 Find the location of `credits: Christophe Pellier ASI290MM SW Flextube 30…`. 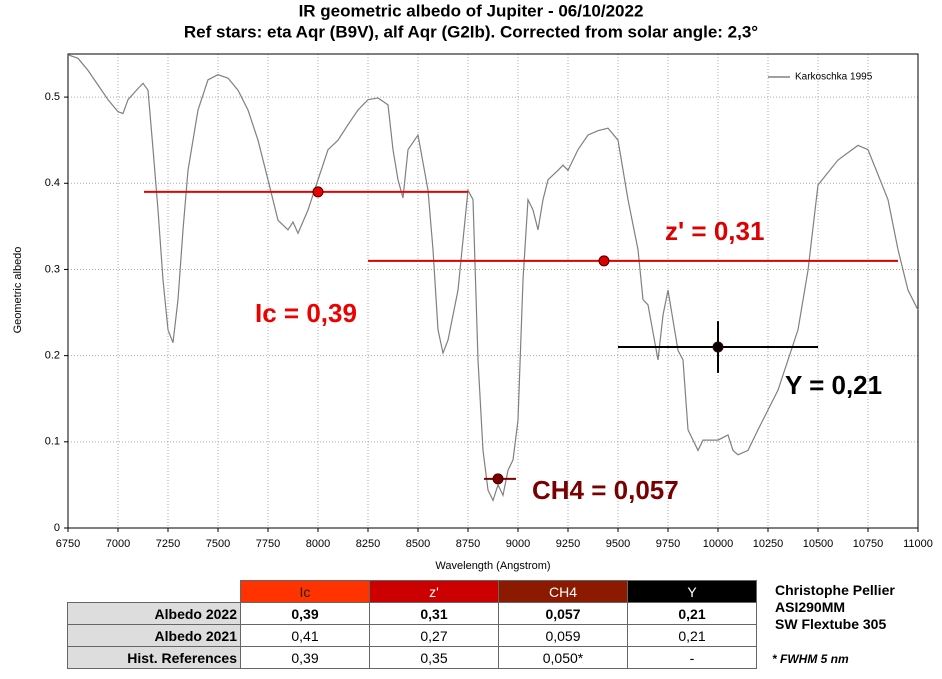

credits: Christophe Pellier ASI290MM SW Flextube 30… is located at coordinates (835, 607).